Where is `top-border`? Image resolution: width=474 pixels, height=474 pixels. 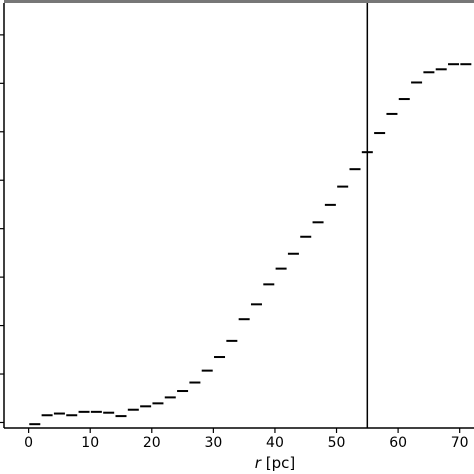
top-border is located at coordinates (239, 1).